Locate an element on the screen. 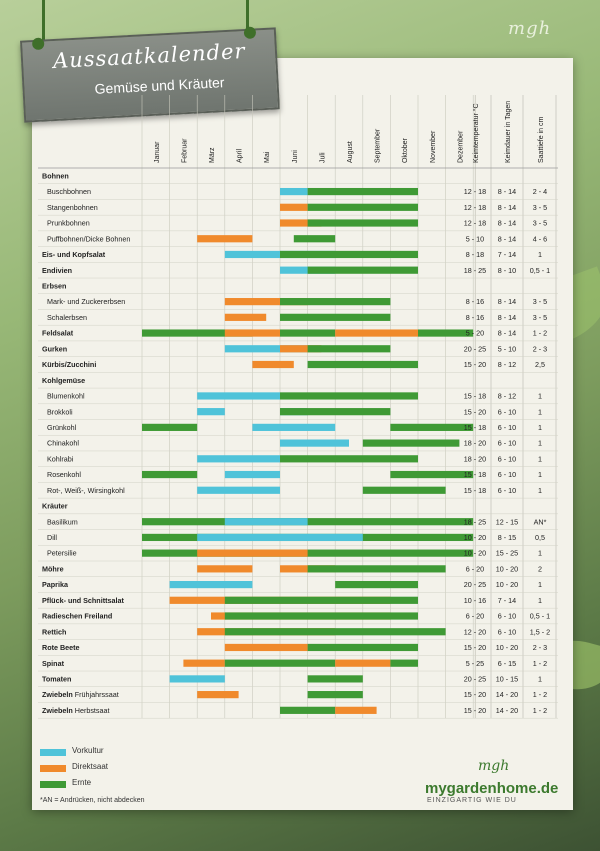 The height and width of the screenshot is (851, 600). temperature-value: 8 - 18 is located at coordinates (475, 254).